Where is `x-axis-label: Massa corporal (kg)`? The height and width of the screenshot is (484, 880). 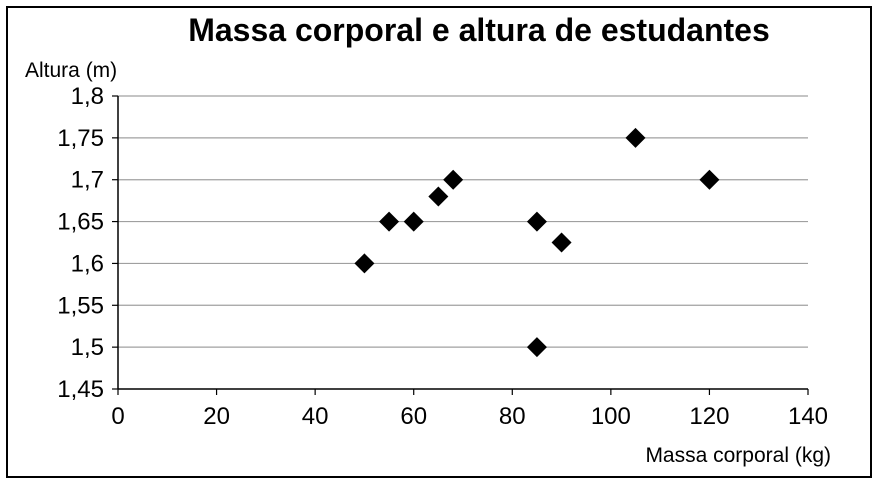 x-axis-label: Massa corporal (kg) is located at coordinates (738, 455).